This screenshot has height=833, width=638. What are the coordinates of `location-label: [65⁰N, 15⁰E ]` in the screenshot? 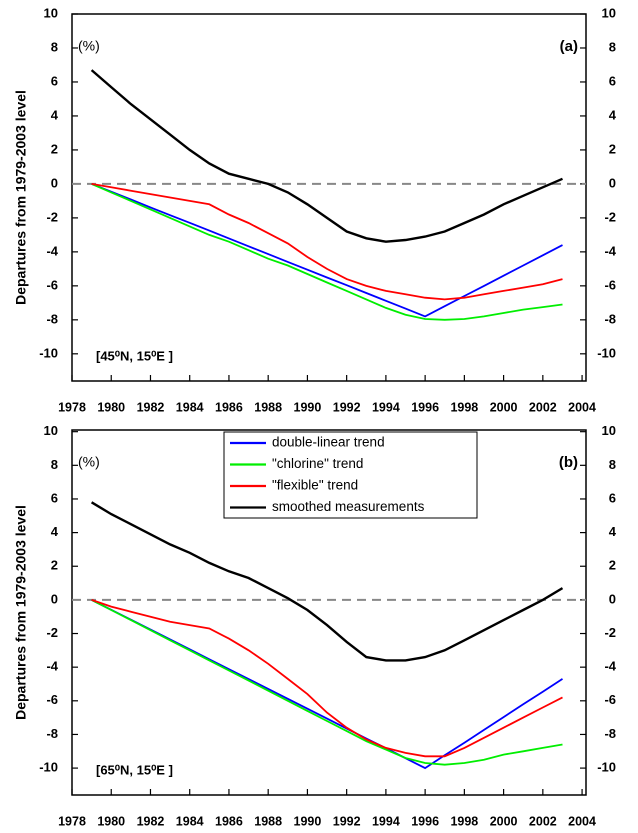 It's located at (134, 769).